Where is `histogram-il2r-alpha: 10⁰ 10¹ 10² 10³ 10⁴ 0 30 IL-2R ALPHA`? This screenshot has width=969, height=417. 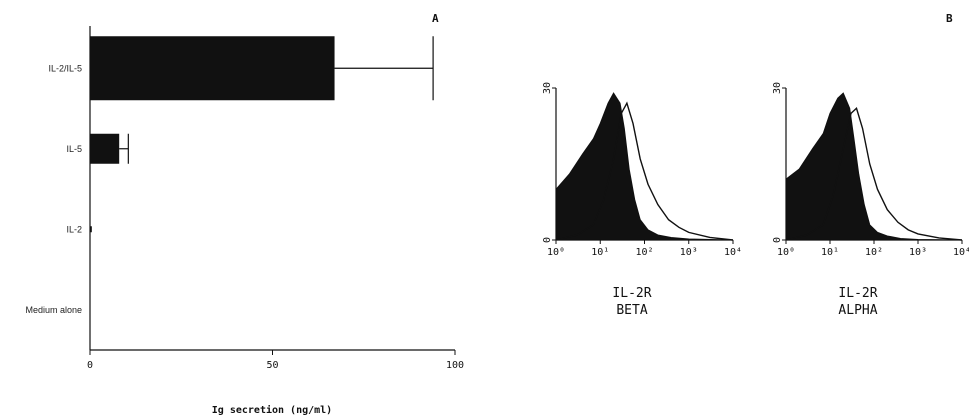
histogram-il2r-alpha: 10⁰ 10¹ 10² 10³ 10⁴ 0 30 IL-2R ALPHA is located at coordinates (870, 200).